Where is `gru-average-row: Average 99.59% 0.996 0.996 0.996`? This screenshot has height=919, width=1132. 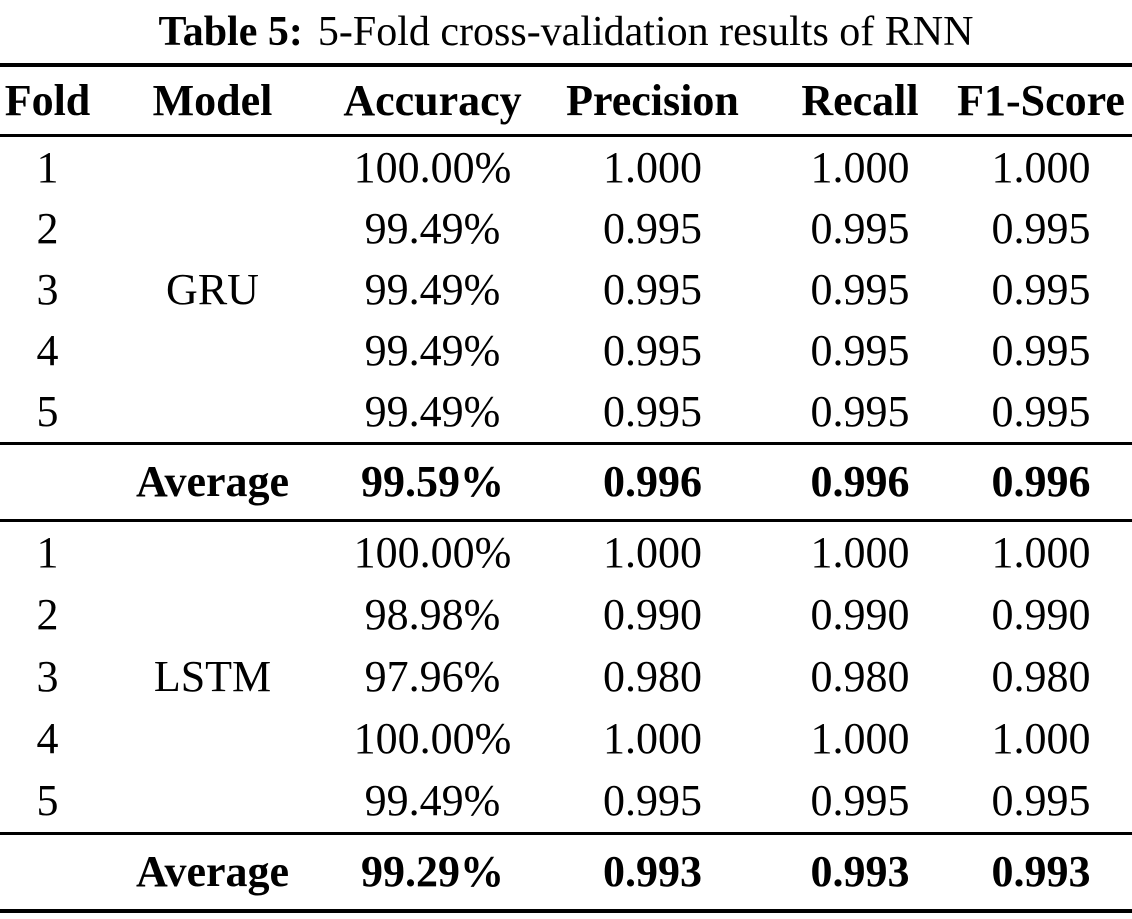 gru-average-row: Average 99.59% 0.996 0.996 0.996 is located at coordinates (566, 482).